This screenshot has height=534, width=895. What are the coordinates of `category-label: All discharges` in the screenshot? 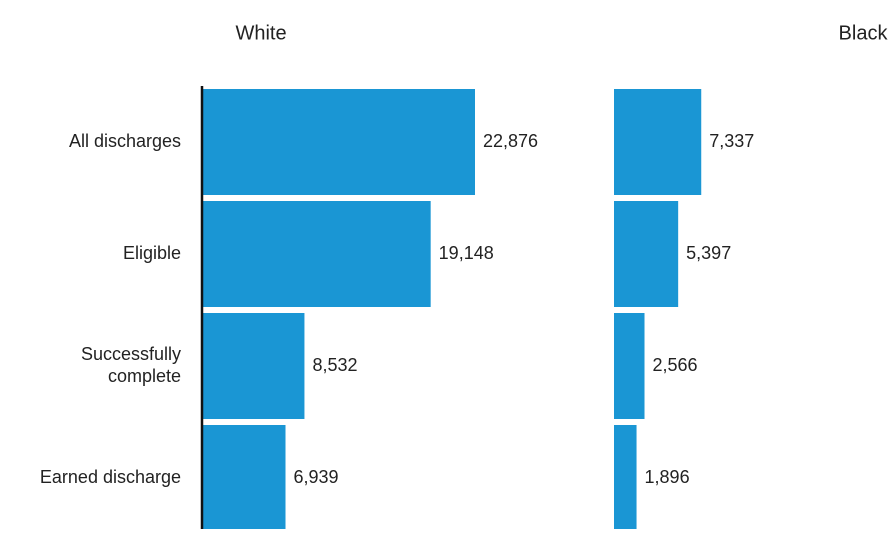 It's located at (125, 141).